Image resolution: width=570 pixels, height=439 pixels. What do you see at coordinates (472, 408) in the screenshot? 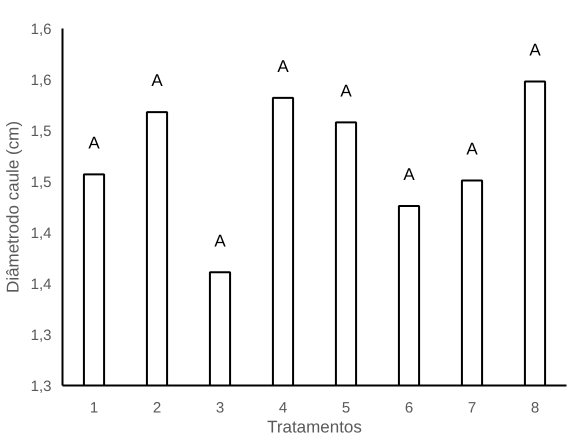
I see `x-tick-label: 7` at bounding box center [472, 408].